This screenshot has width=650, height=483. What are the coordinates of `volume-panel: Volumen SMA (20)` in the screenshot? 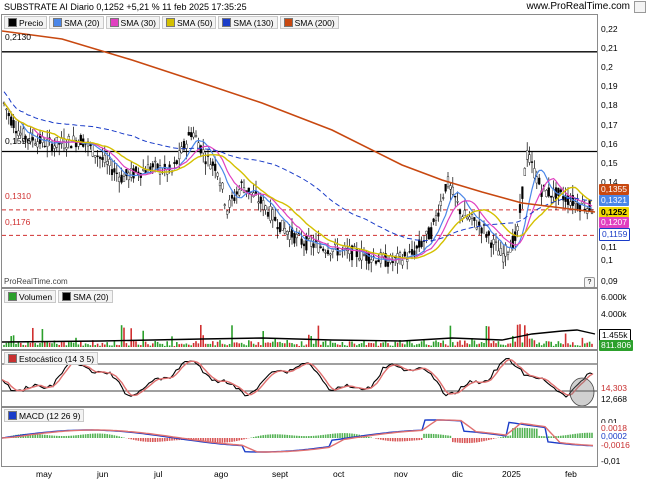 It's located at (299, 319).